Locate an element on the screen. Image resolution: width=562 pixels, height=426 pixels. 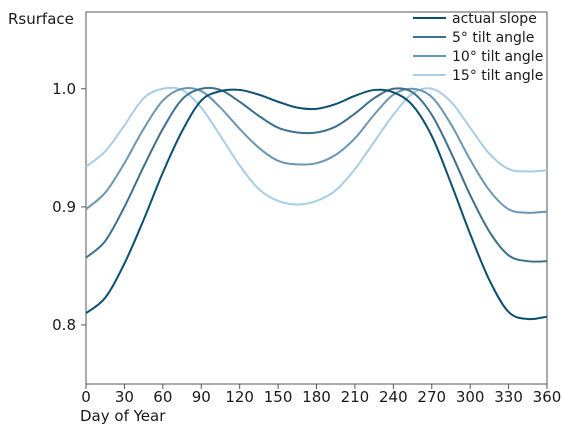
x-tick-label: 90 is located at coordinates (201, 397).